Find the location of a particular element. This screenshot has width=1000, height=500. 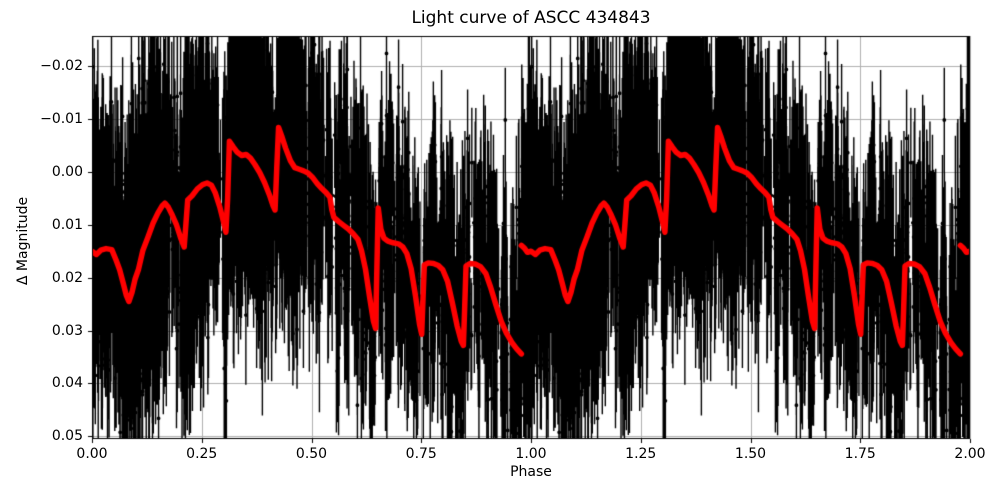

y-tick-label: −0.01 is located at coordinates (61, 119).